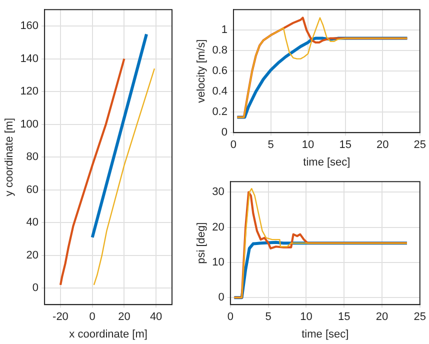 Image resolution: width=429 pixels, height=344 pixels. What do you see at coordinates (32, 190) in the screenshot?
I see `y-tick-label: 60` at bounding box center [32, 190].